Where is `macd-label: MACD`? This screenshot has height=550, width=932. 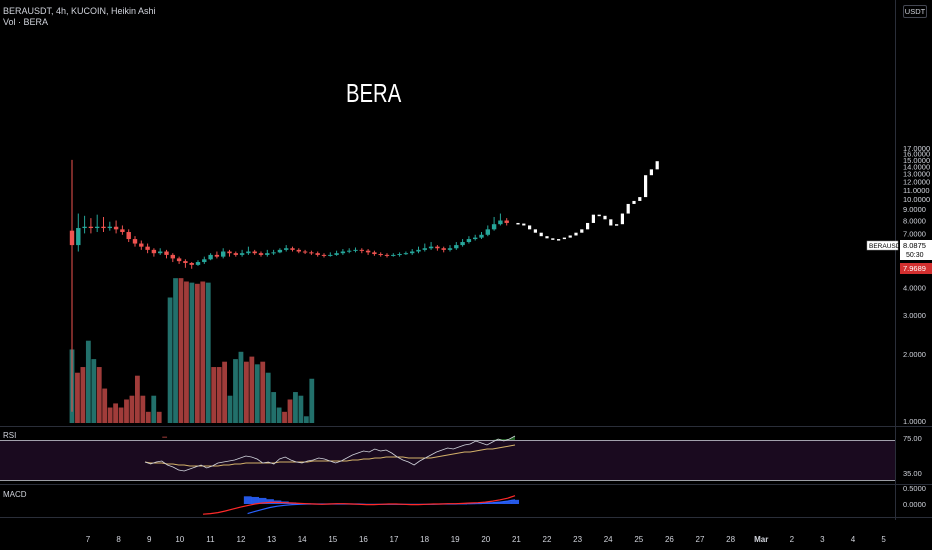
macd-label: MACD is located at coordinates (15, 494).